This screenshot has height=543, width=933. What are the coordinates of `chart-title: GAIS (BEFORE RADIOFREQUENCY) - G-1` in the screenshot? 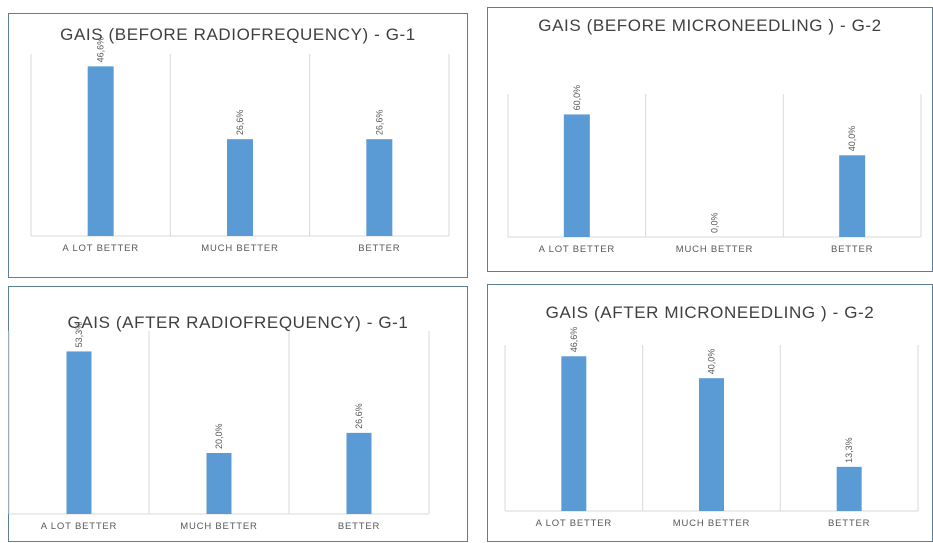 It's located at (238, 34).